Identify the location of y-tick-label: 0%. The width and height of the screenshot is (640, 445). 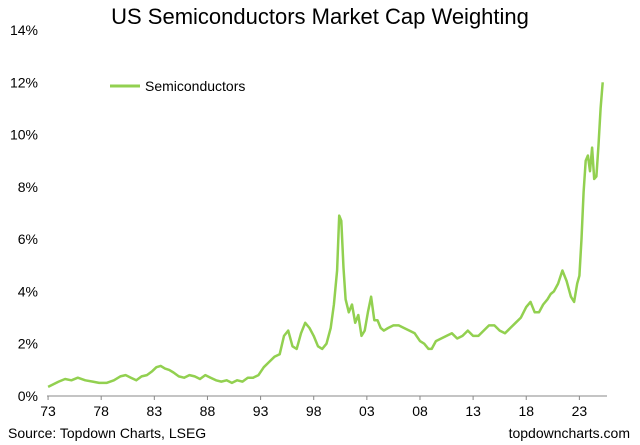
(28, 396).